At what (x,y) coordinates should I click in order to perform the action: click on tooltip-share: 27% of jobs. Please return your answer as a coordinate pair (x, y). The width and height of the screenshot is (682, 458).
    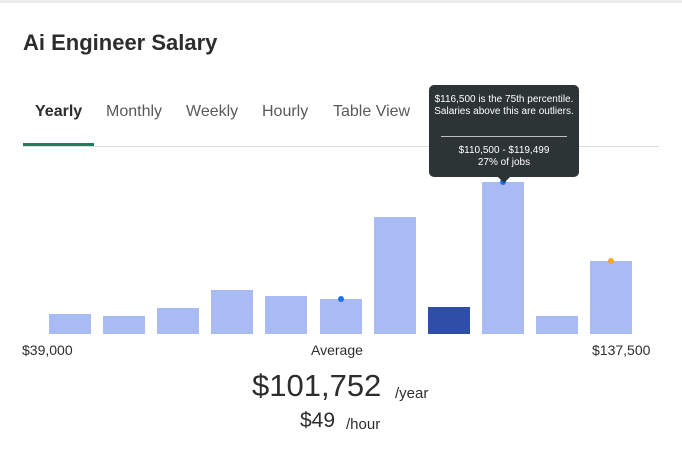
    Looking at the image, I should click on (504, 162).